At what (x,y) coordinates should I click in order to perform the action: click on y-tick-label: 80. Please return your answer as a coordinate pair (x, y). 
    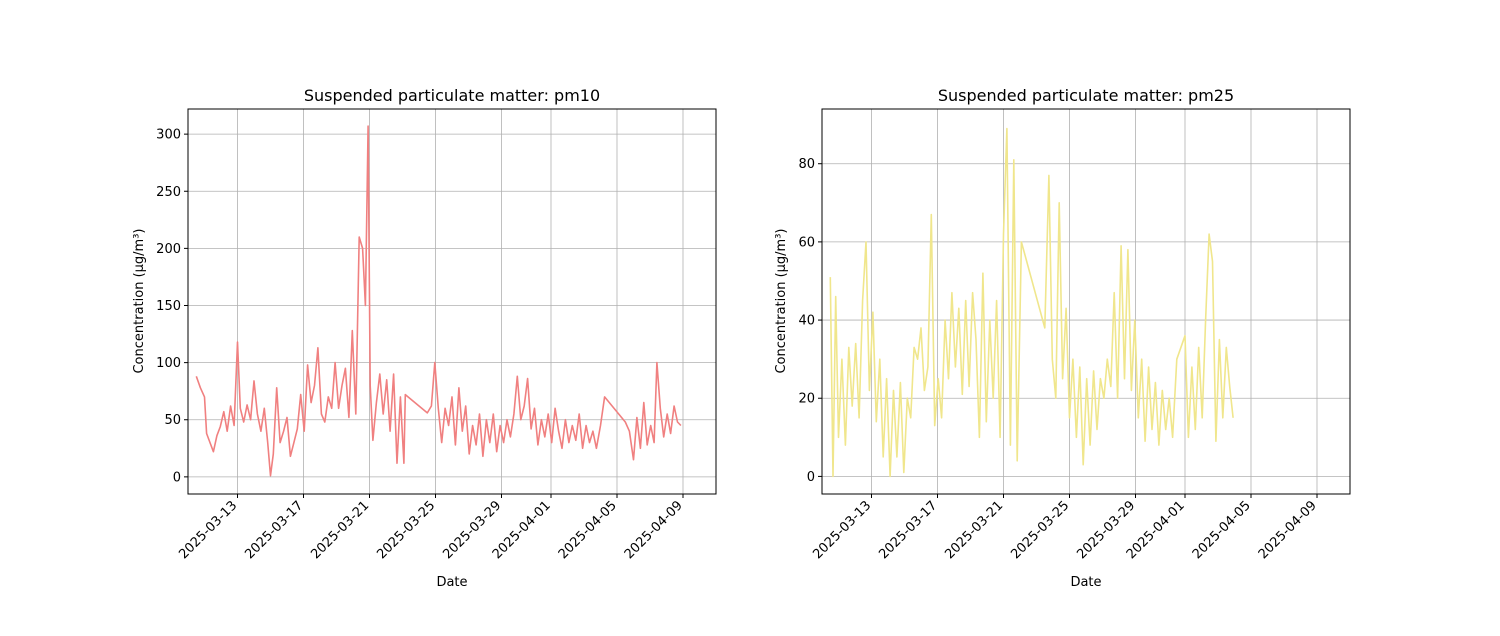
    Looking at the image, I should click on (806, 164).